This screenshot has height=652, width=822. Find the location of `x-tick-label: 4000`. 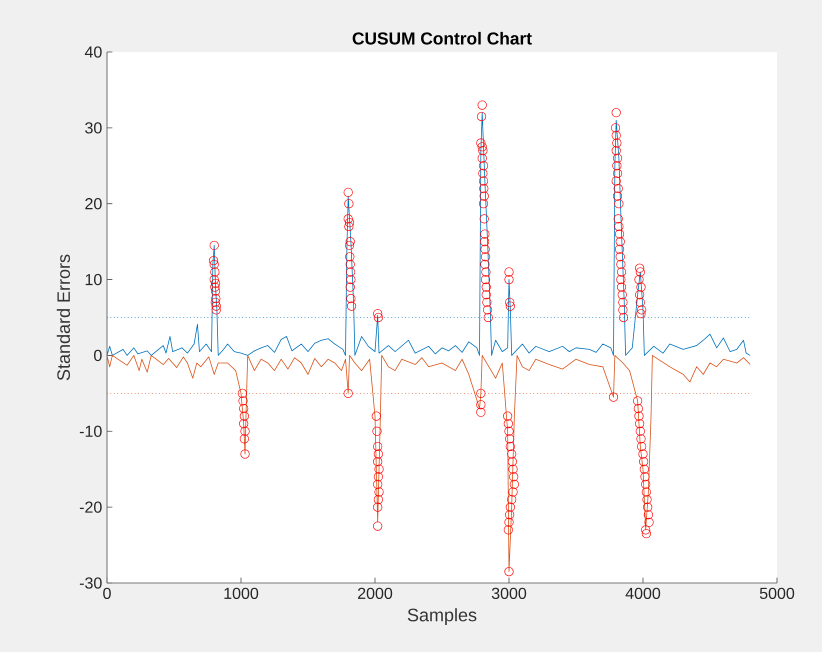

x-tick-label: 4000 is located at coordinates (643, 594).